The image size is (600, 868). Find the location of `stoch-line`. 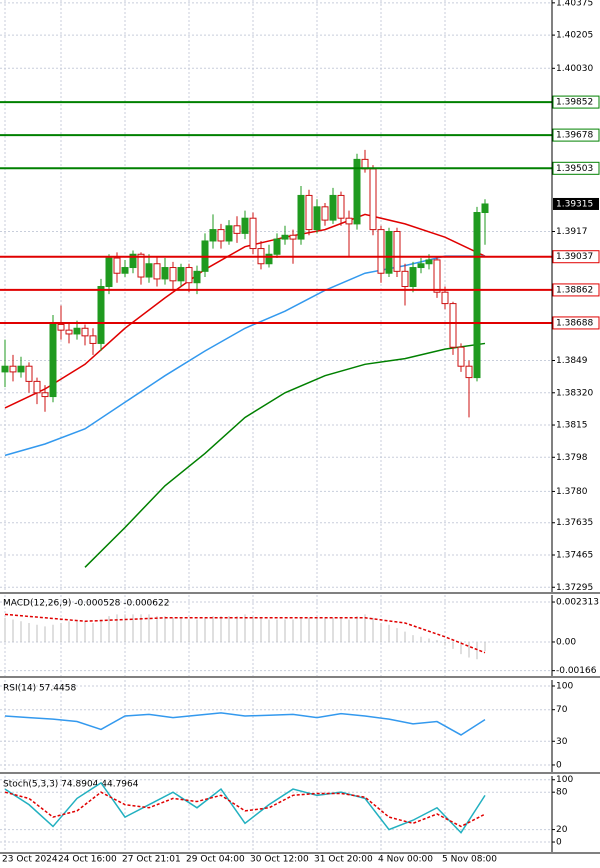

stoch-line is located at coordinates (245, 807).